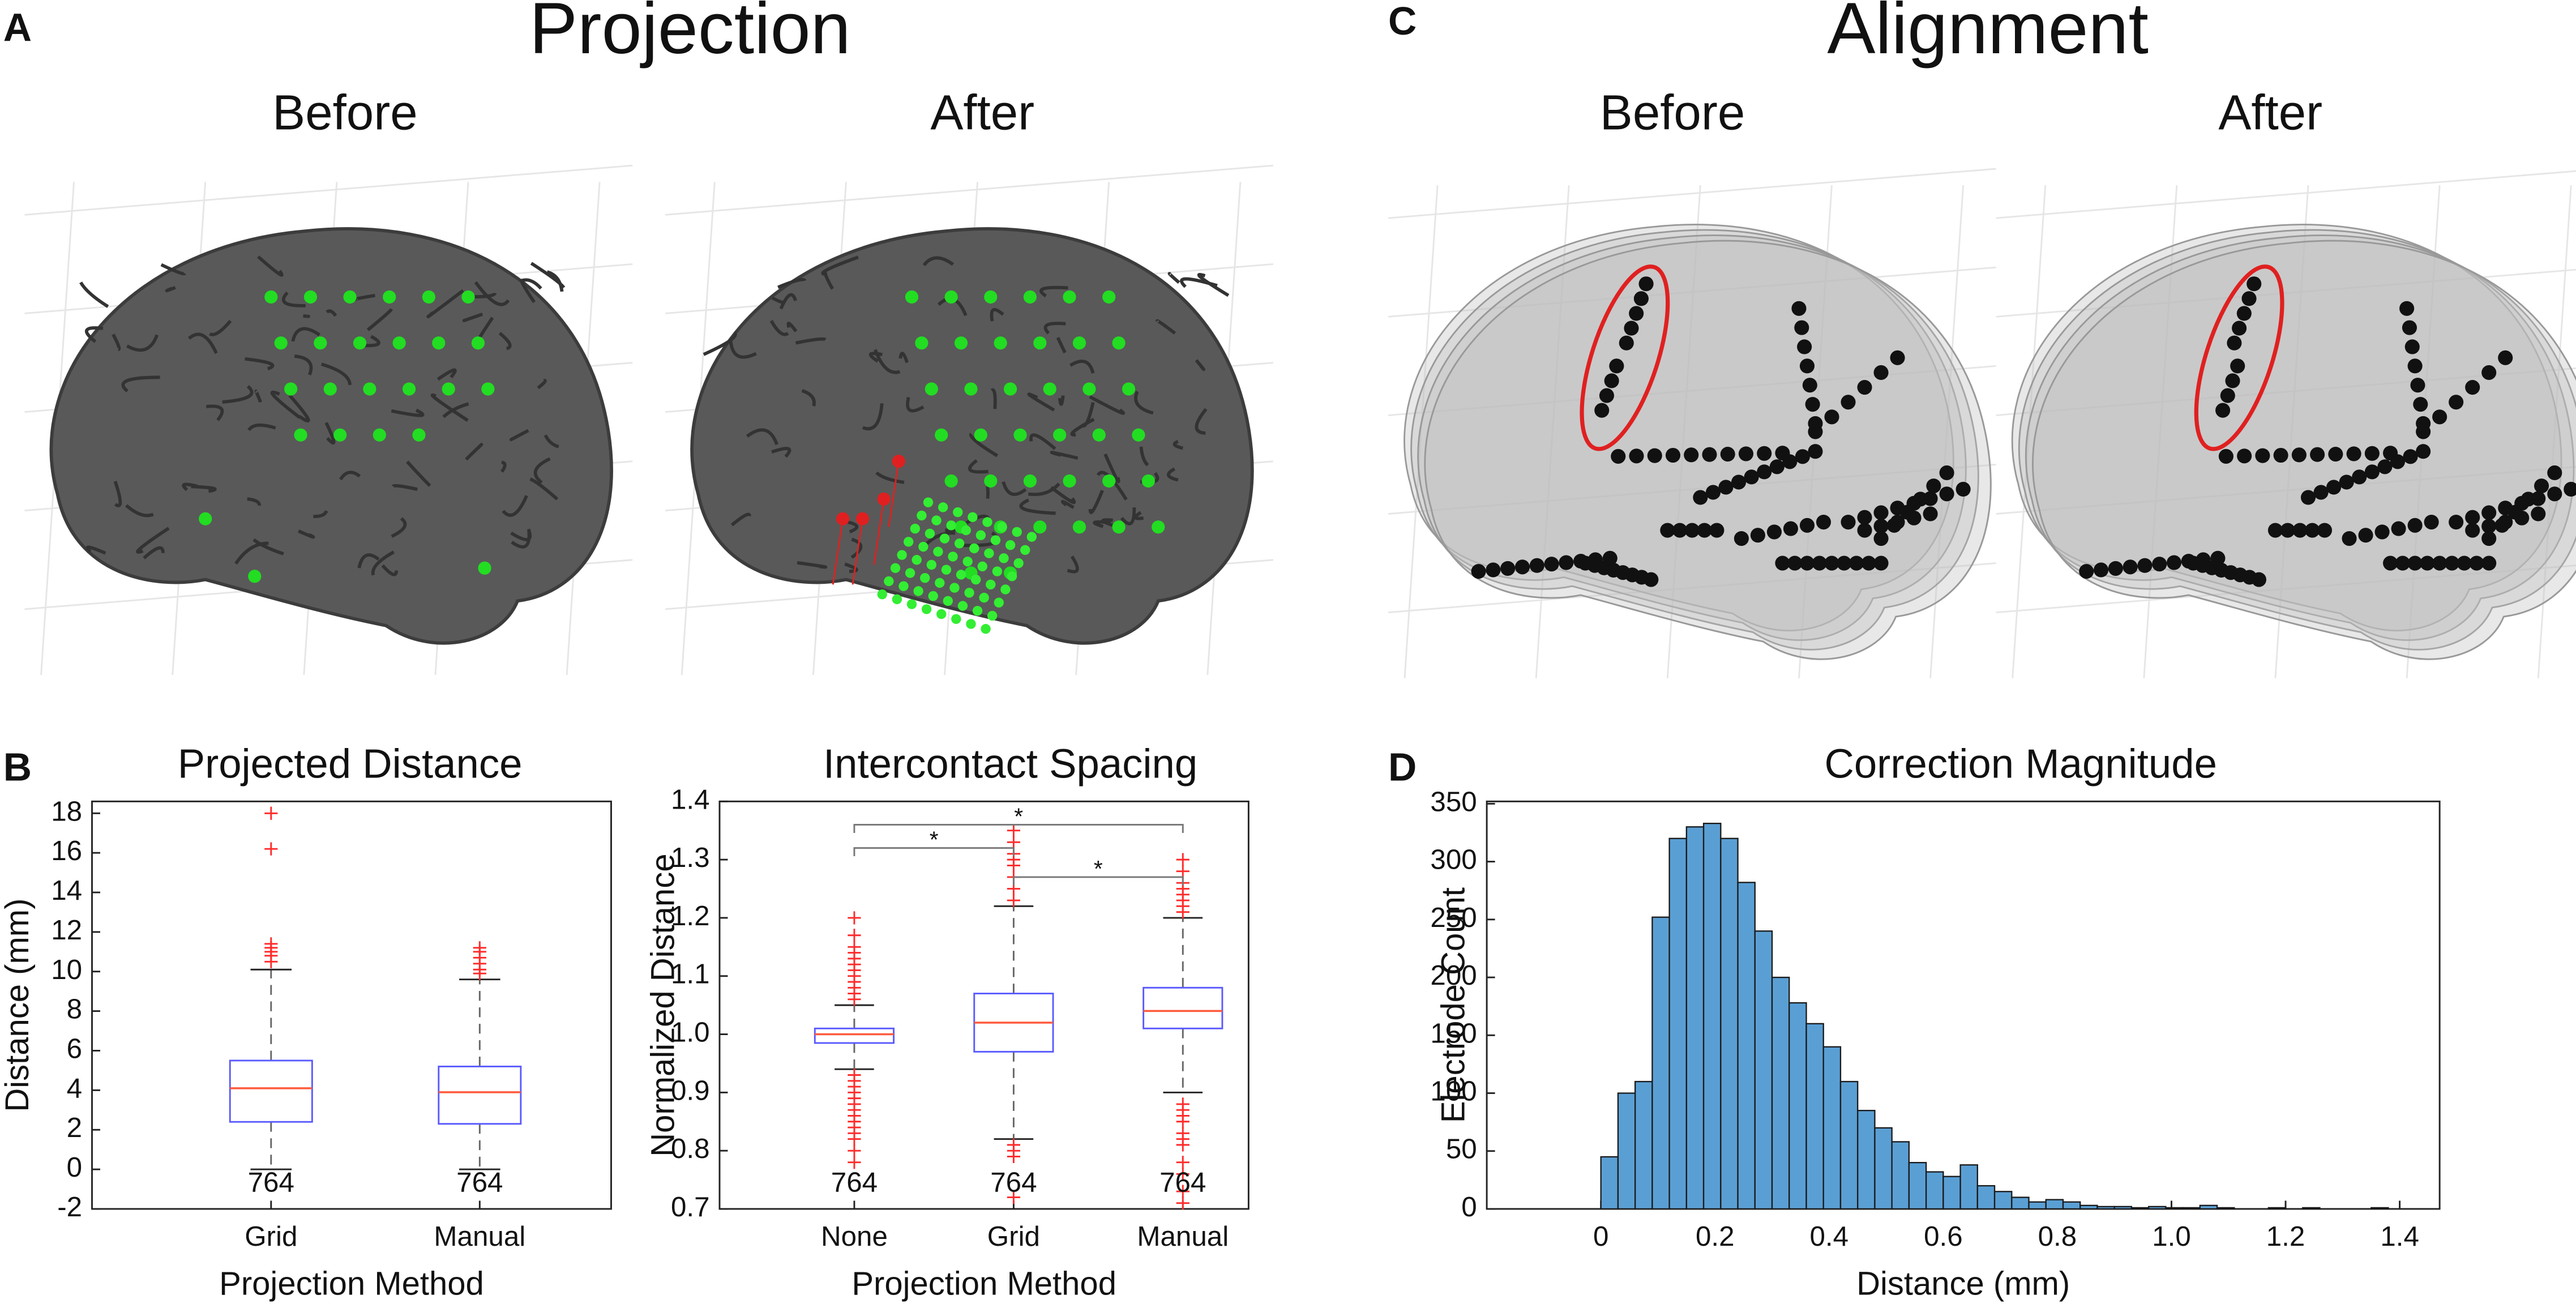  Describe the element at coordinates (862, 519) in the screenshot. I see `electrode-red` at that location.